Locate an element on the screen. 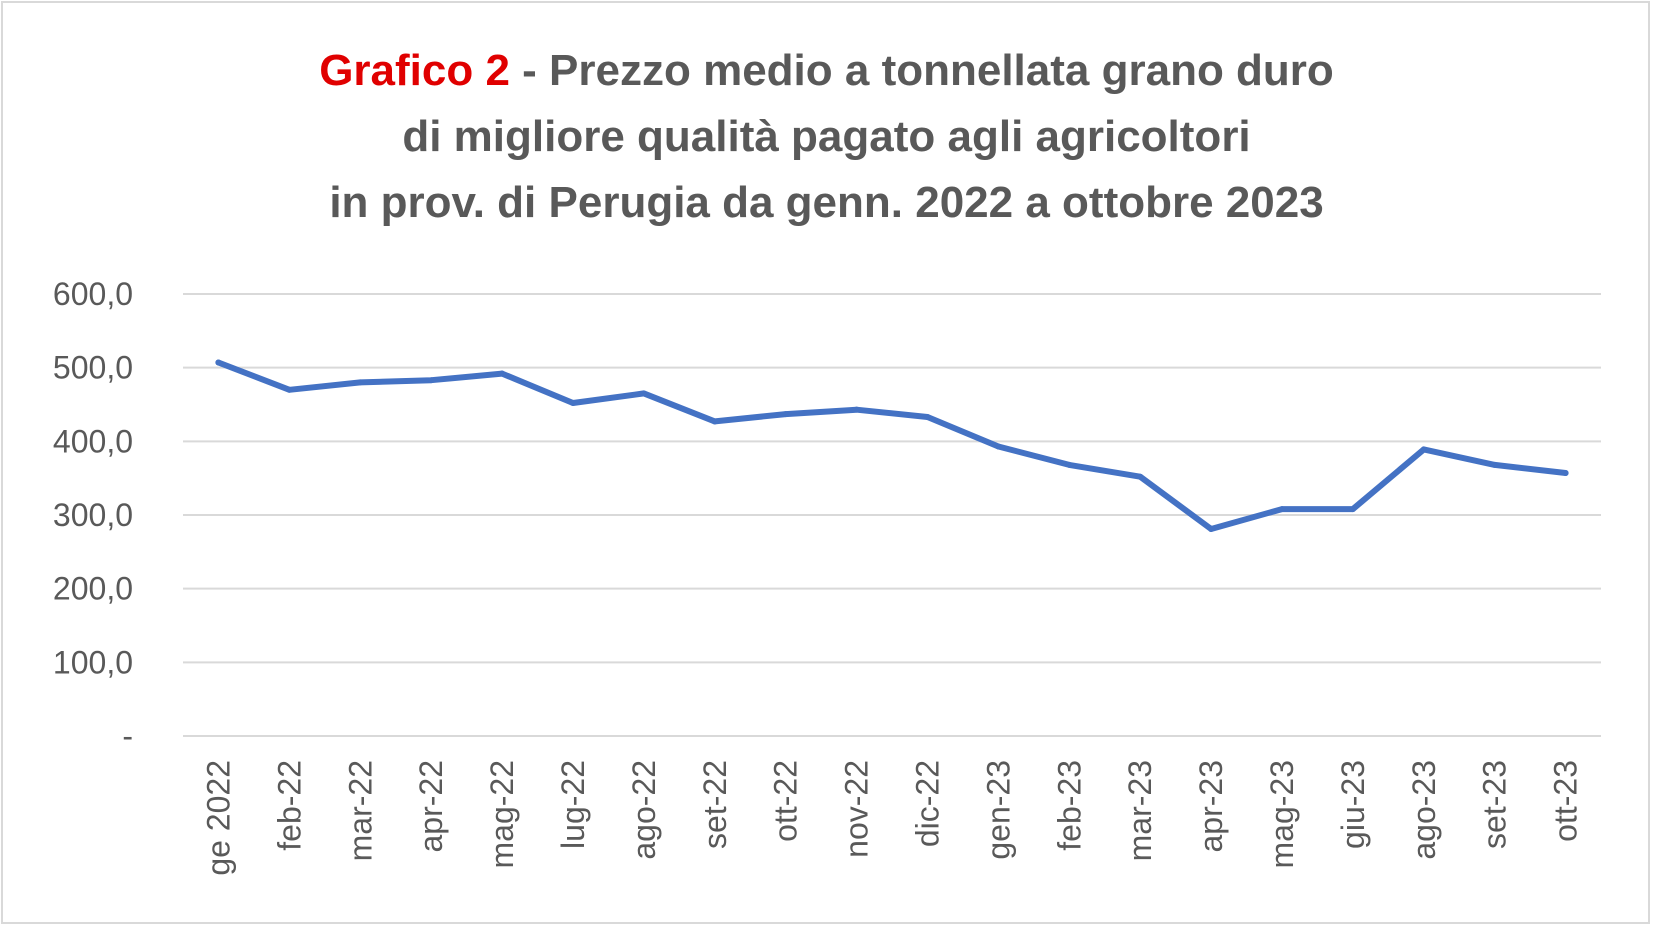 This screenshot has width=1653, height=927. x-tick-label: giu-23 is located at coordinates (1353, 804).